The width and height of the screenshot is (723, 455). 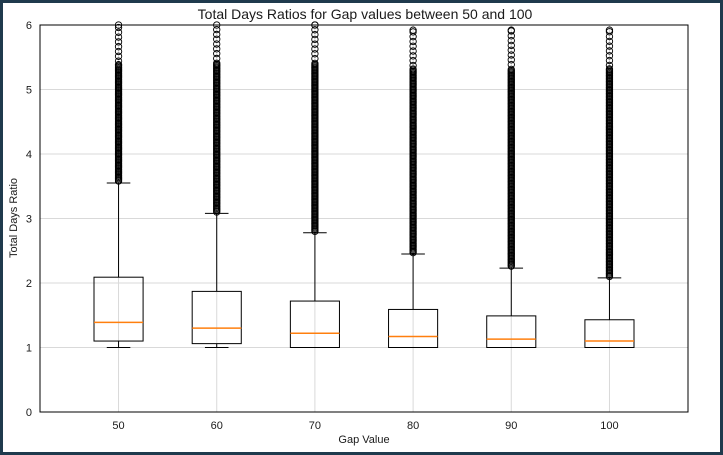 I want to click on x-axis-label: Gap Value, so click(x=363, y=440).